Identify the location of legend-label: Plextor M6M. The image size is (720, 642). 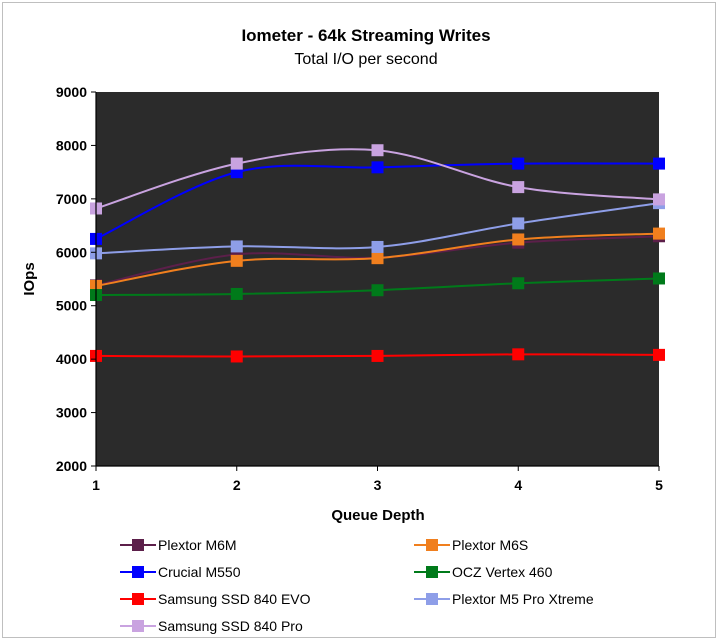
(197, 545).